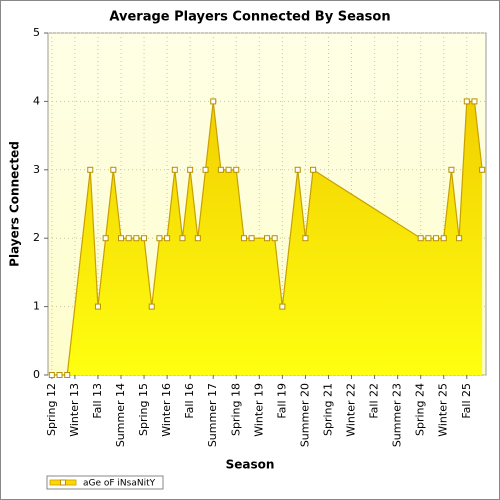 The height and width of the screenshot is (500, 500). What do you see at coordinates (281, 401) in the screenshot?
I see `x-tick-label: Fall 19` at bounding box center [281, 401].